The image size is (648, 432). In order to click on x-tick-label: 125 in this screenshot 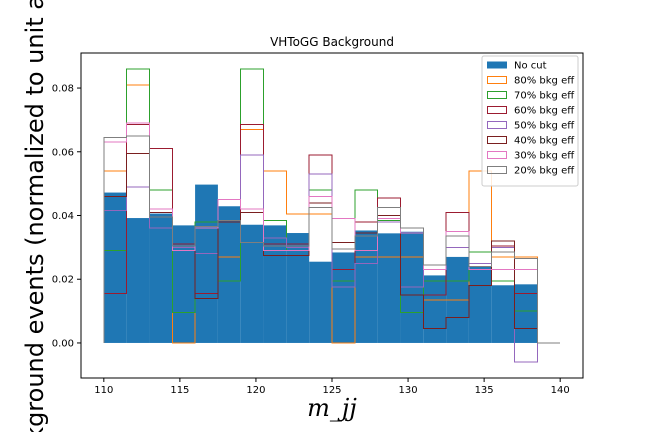, I will do `click(331, 390)`.